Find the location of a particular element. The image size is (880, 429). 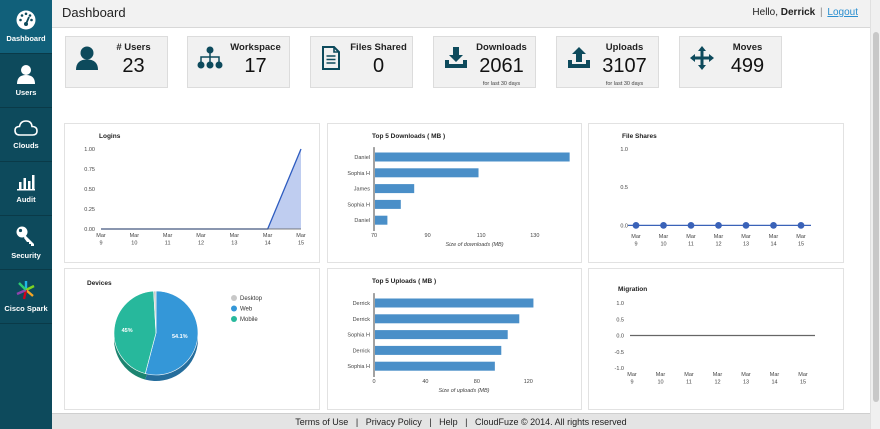

logins-series-line is located at coordinates (201, 189).